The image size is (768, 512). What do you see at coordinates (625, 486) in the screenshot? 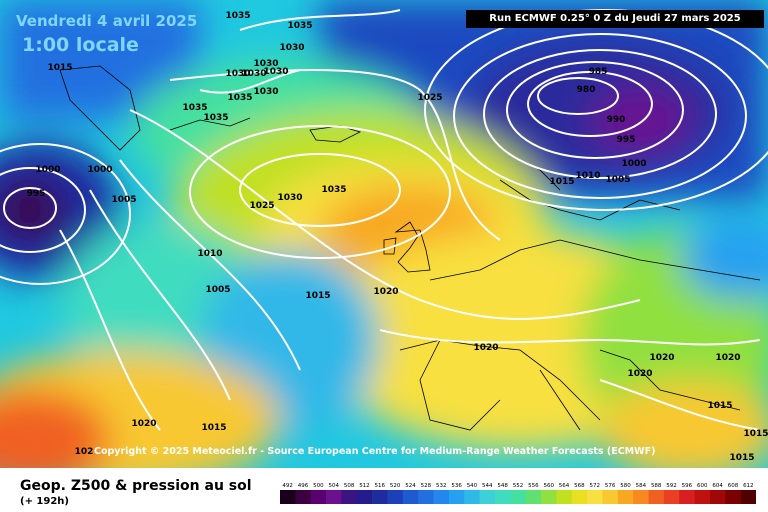
I see `scale-value-label: 580` at bounding box center [625, 486].